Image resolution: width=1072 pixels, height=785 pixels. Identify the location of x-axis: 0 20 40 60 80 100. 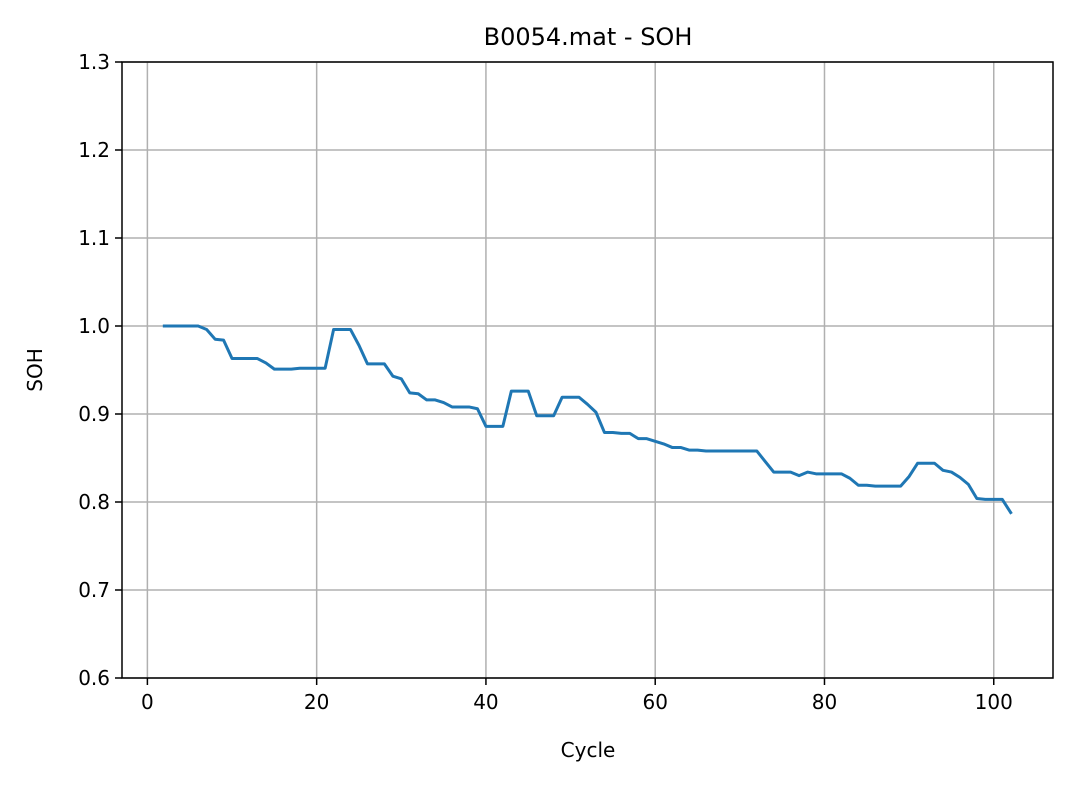
(577, 696).